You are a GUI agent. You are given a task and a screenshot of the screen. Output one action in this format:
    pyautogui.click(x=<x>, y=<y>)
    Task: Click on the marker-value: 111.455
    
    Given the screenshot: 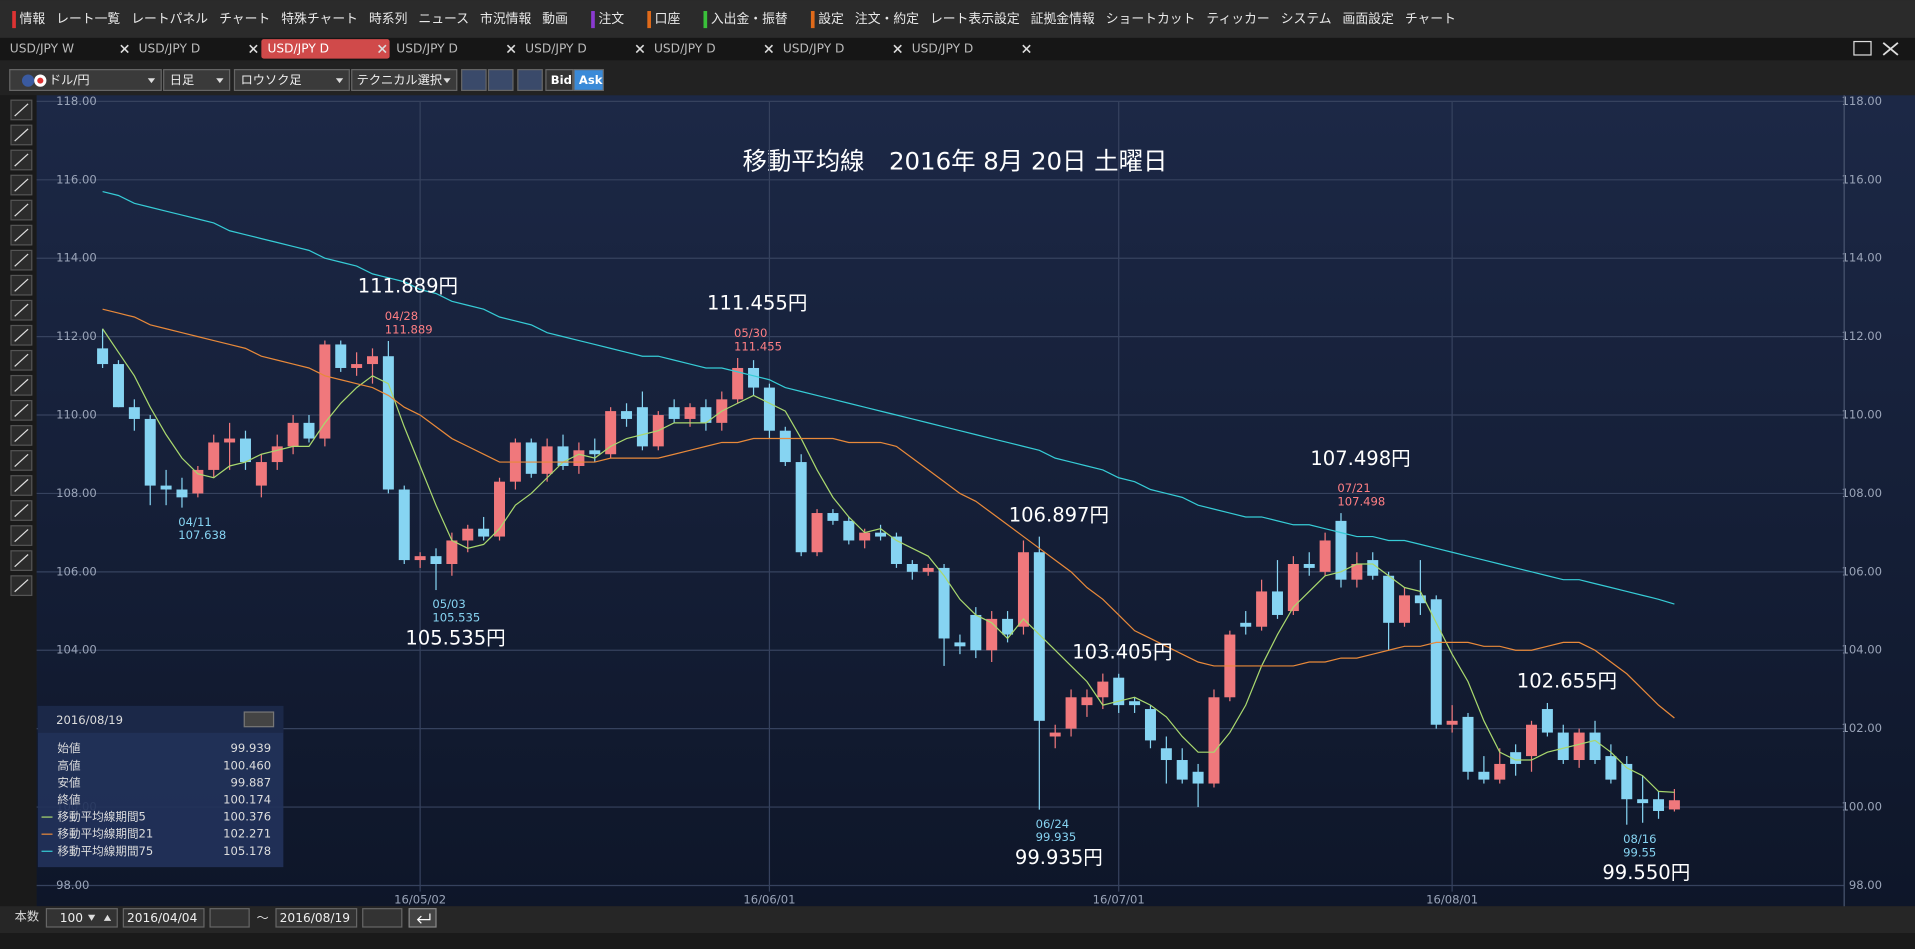 What is the action you would take?
    pyautogui.click(x=758, y=346)
    